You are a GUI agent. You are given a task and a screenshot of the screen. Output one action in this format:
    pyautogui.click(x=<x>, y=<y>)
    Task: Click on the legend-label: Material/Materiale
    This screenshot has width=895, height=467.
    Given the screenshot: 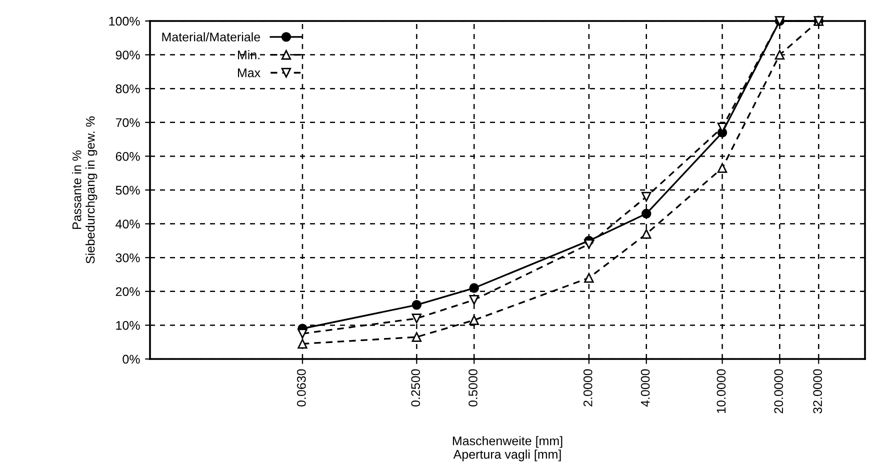 What is the action you would take?
    pyautogui.click(x=211, y=37)
    